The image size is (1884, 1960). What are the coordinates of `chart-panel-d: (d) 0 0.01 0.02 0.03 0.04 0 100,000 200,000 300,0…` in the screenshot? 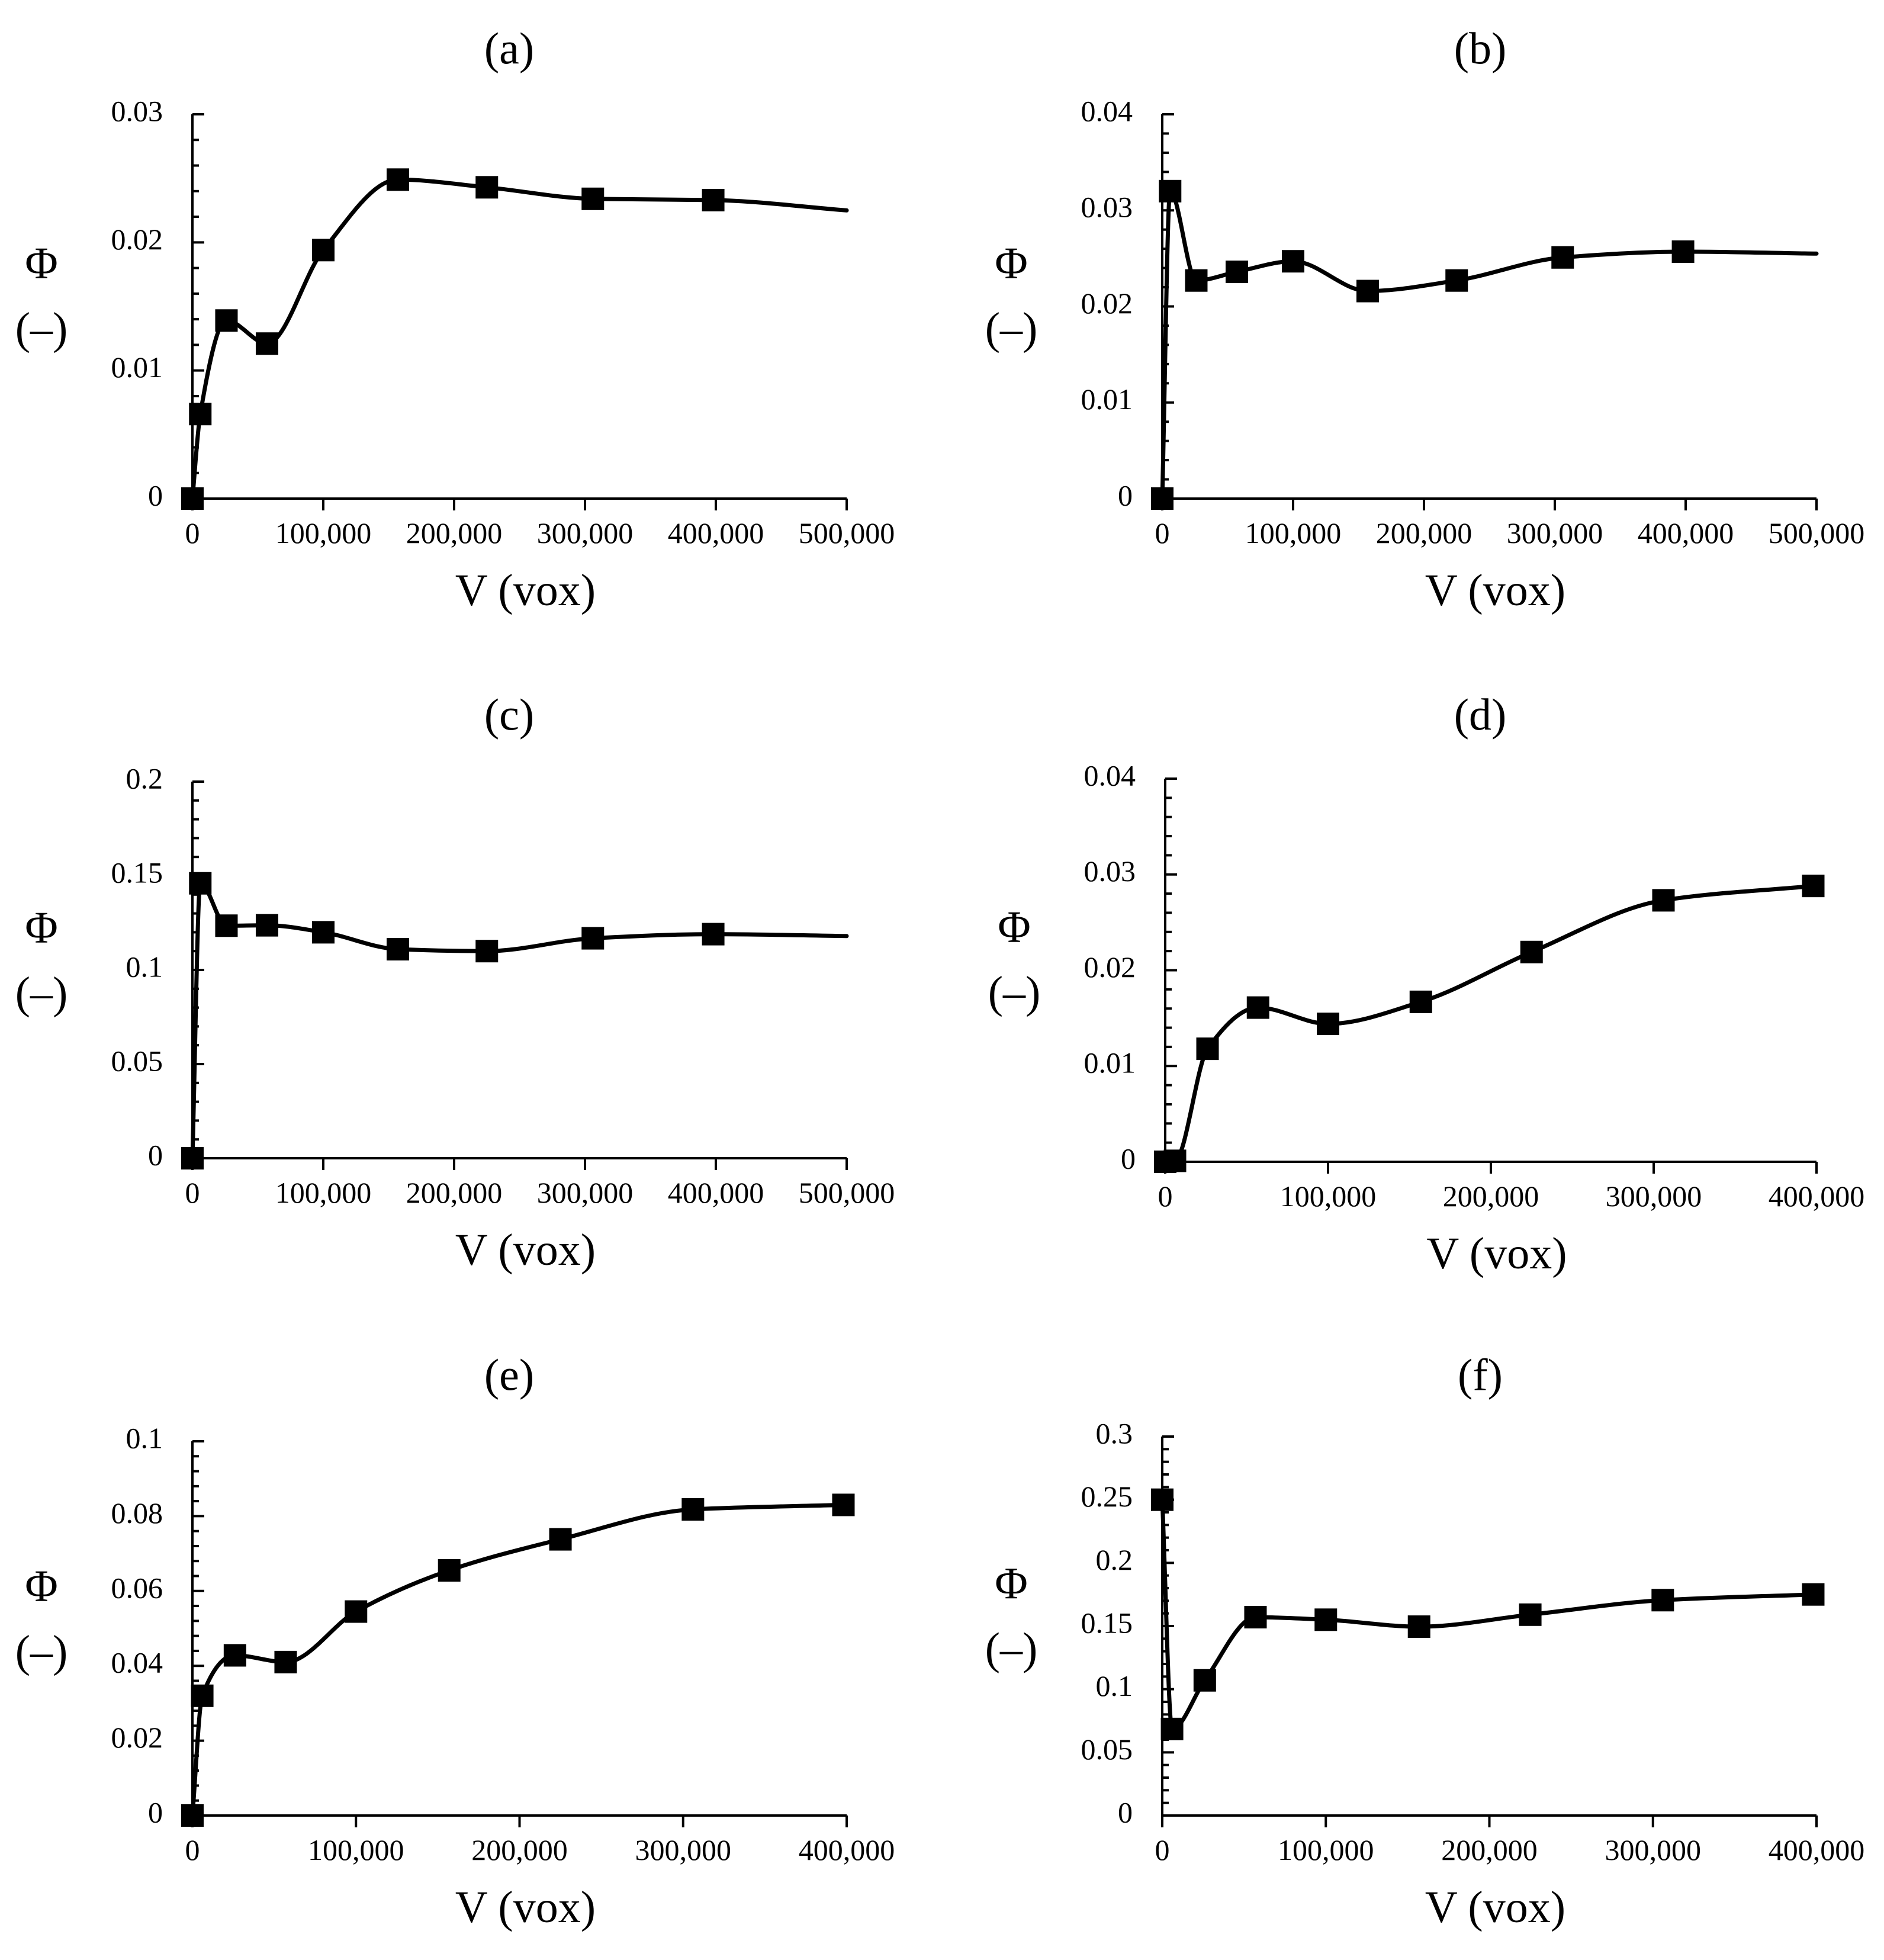 It's located at (1426, 984).